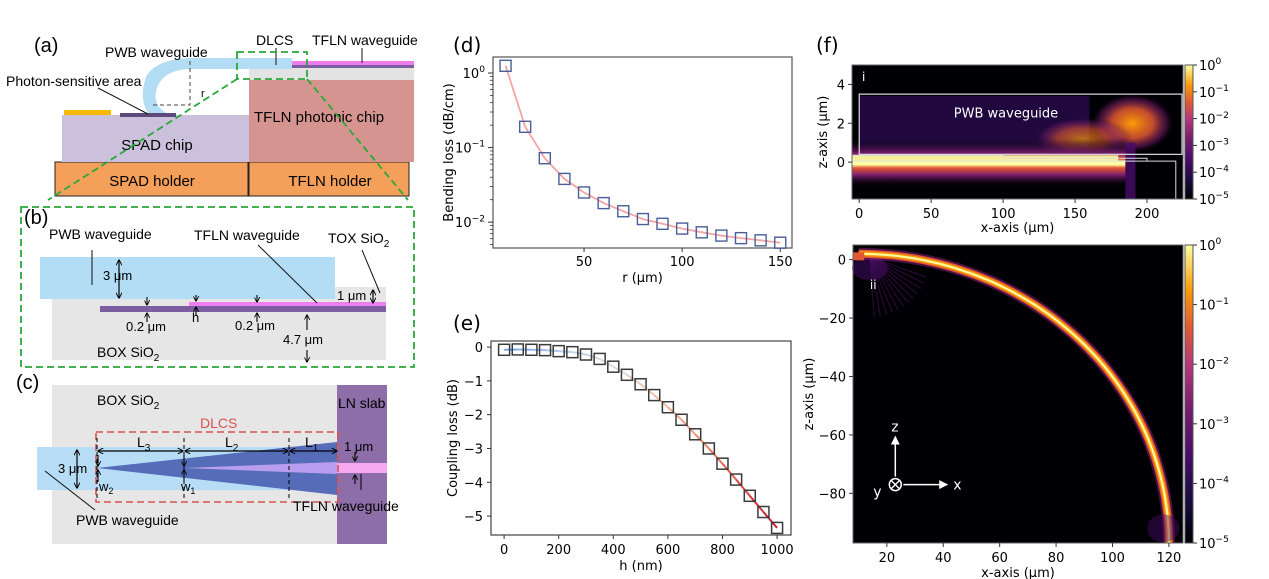 Image resolution: width=1269 pixels, height=579 pixels. Describe the element at coordinates (329, 181) in the screenshot. I see `tfln-holder-label: TFLN holder` at that location.